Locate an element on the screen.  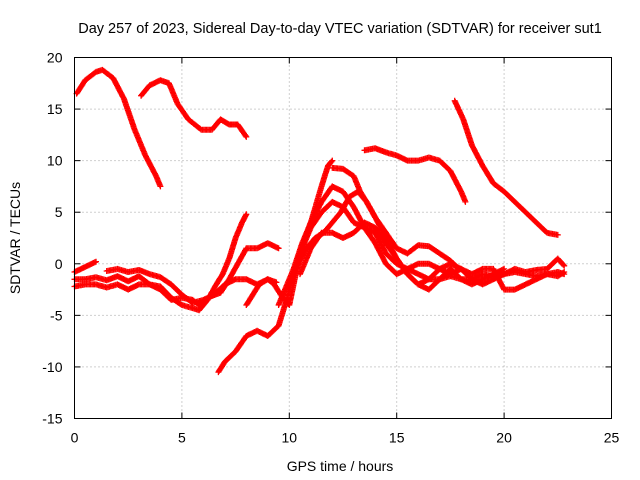
y-tick-label: -10 is located at coordinates (52, 367).